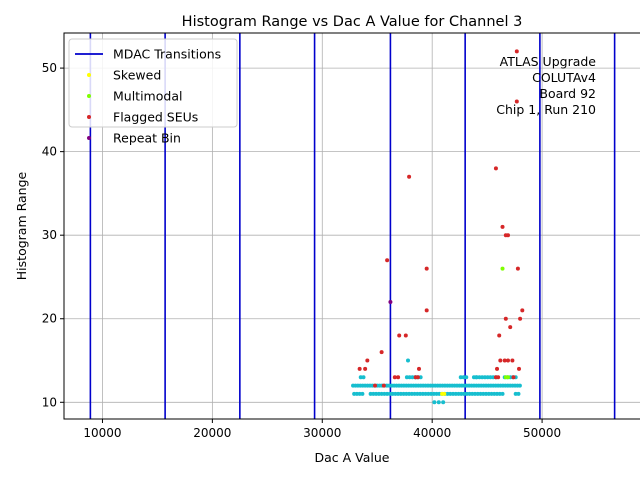 The height and width of the screenshot is (480, 640). I want to click on x-tick-label: 30000, so click(322, 433).